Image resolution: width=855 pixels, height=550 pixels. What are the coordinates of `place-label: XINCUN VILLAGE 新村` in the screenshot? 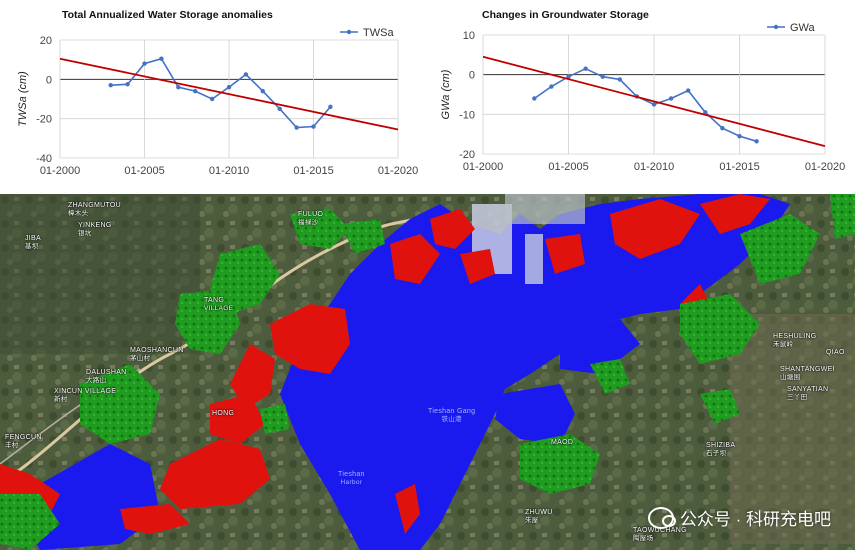 It's located at (85, 395).